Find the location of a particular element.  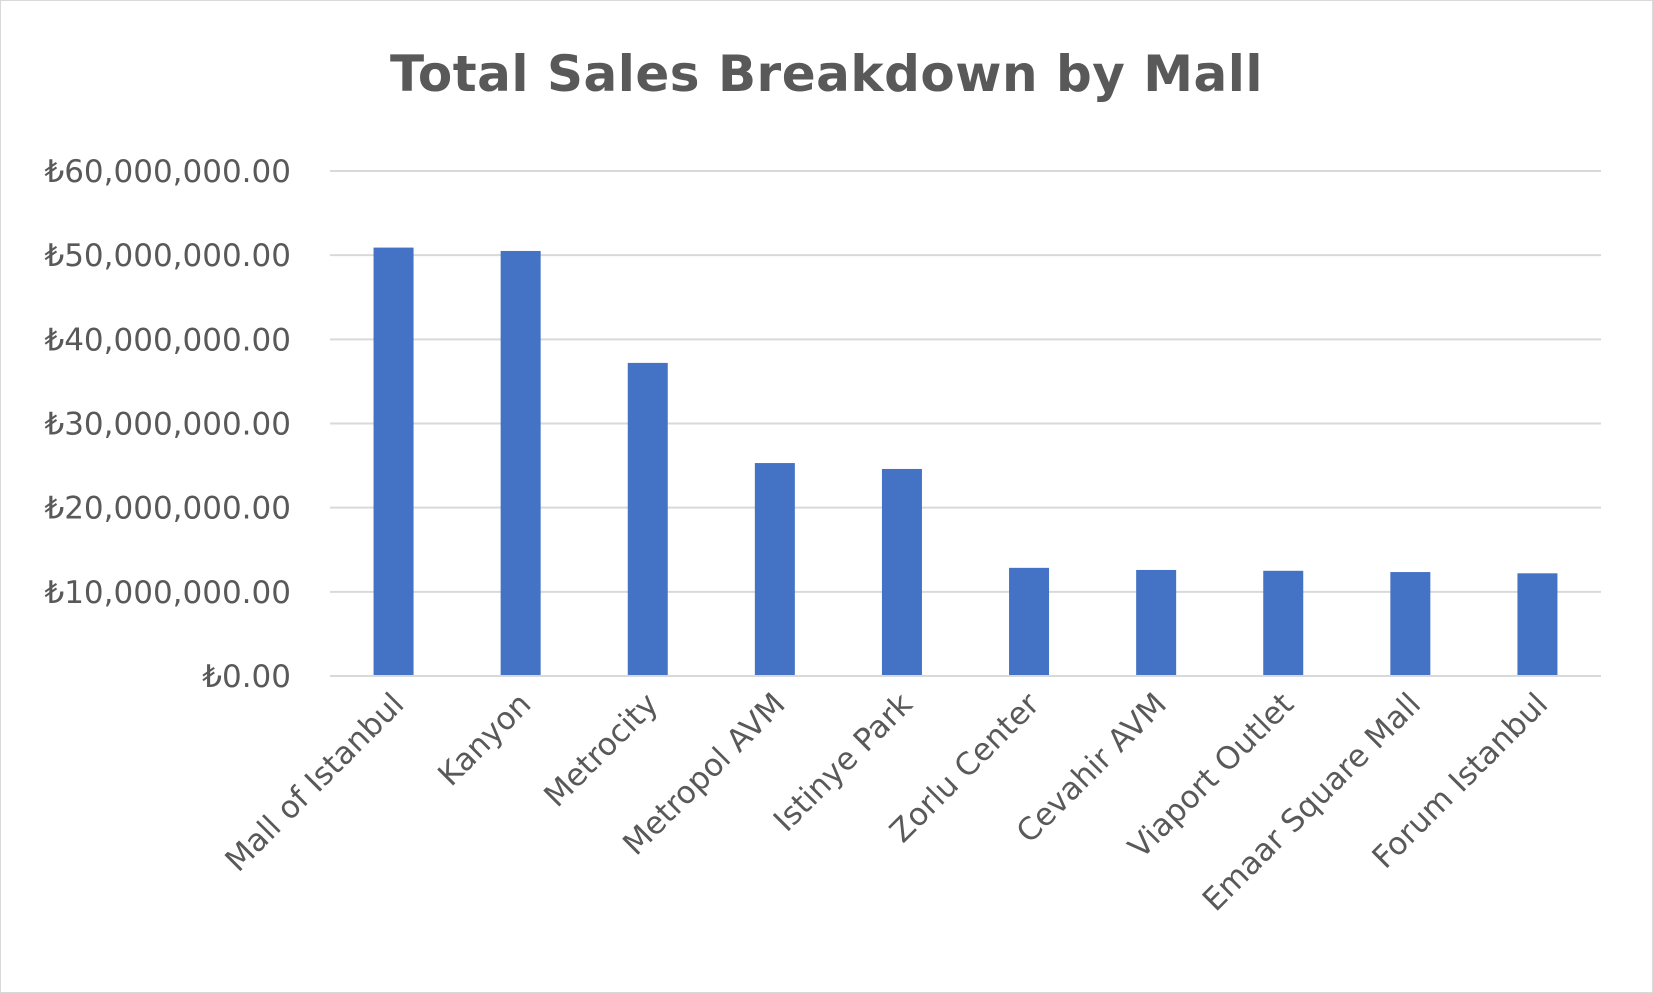

x-tick-label: Emaar Square Mall is located at coordinates (1312, 802).